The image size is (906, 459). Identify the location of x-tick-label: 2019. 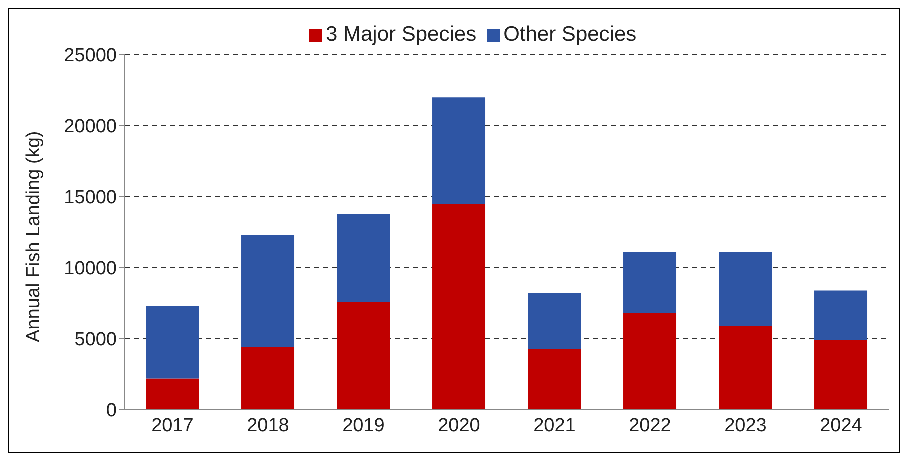
(363, 425).